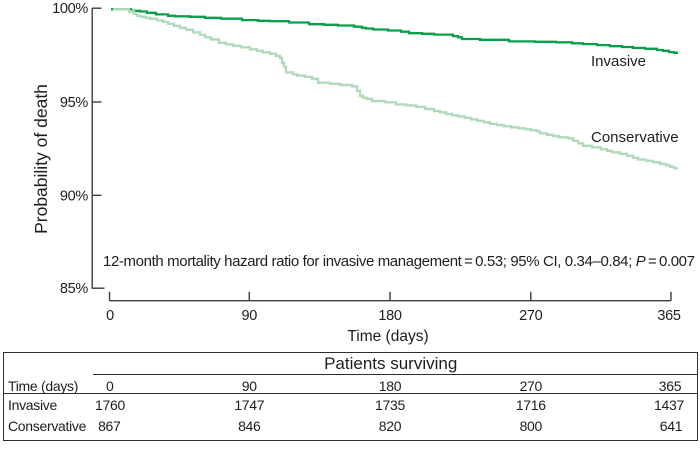 This screenshot has height=476, width=700. Describe the element at coordinates (531, 316) in the screenshot. I see `svg-text: 270` at that location.